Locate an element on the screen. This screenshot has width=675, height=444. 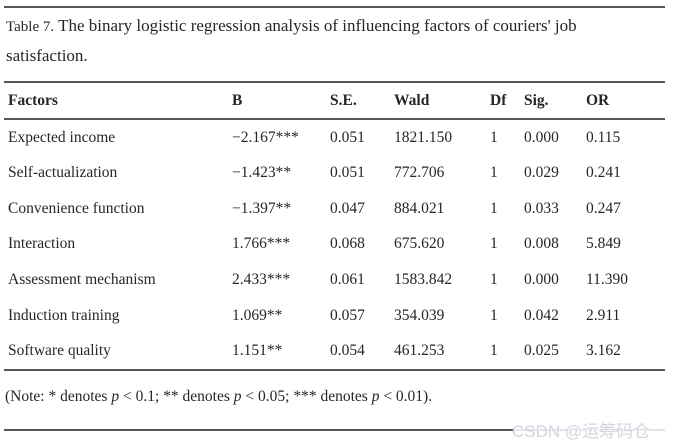
figure-bottom-rule is located at coordinates (259, 430).